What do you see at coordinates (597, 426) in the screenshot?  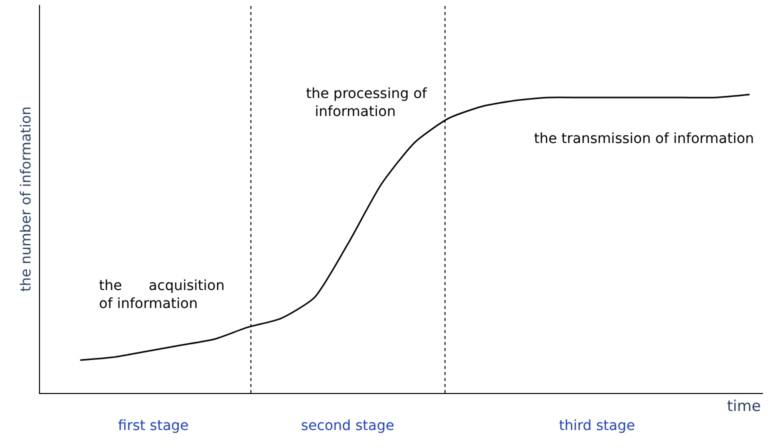 I see `text: third stage` at bounding box center [597, 426].